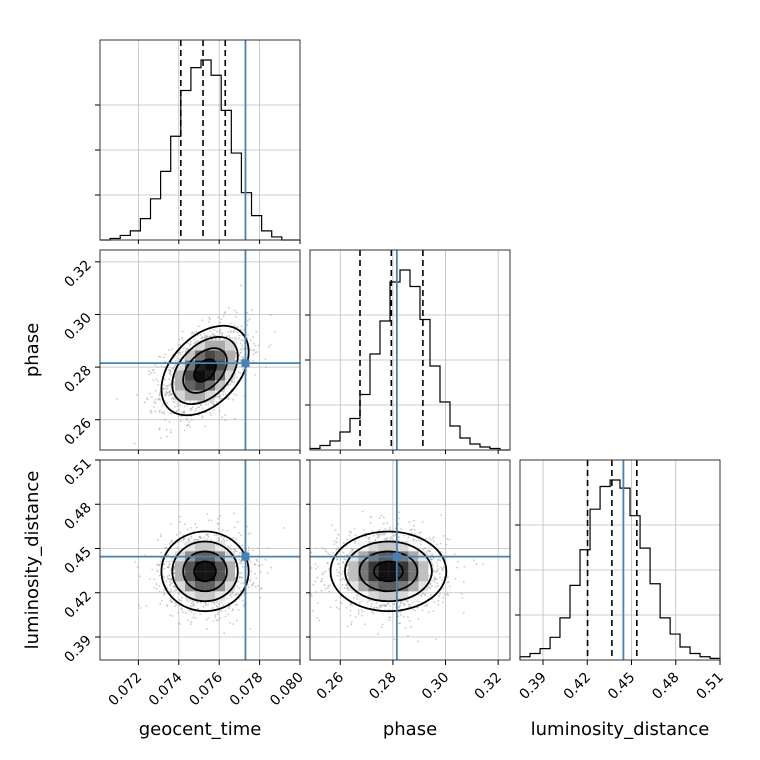 This screenshot has height=760, width=760. Describe the element at coordinates (200, 729) in the screenshot. I see `xlabel-geocent-time: geocent_time` at that location.